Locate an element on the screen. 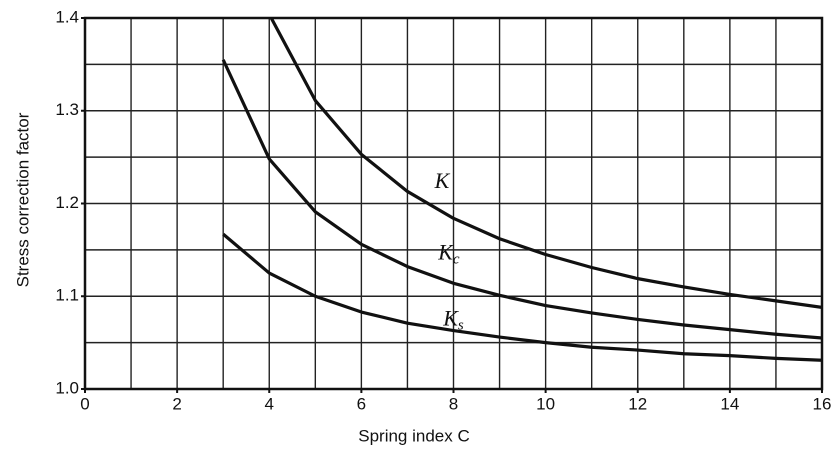 The width and height of the screenshot is (837, 451). y-tick-label: 1.4 is located at coordinates (67, 16).